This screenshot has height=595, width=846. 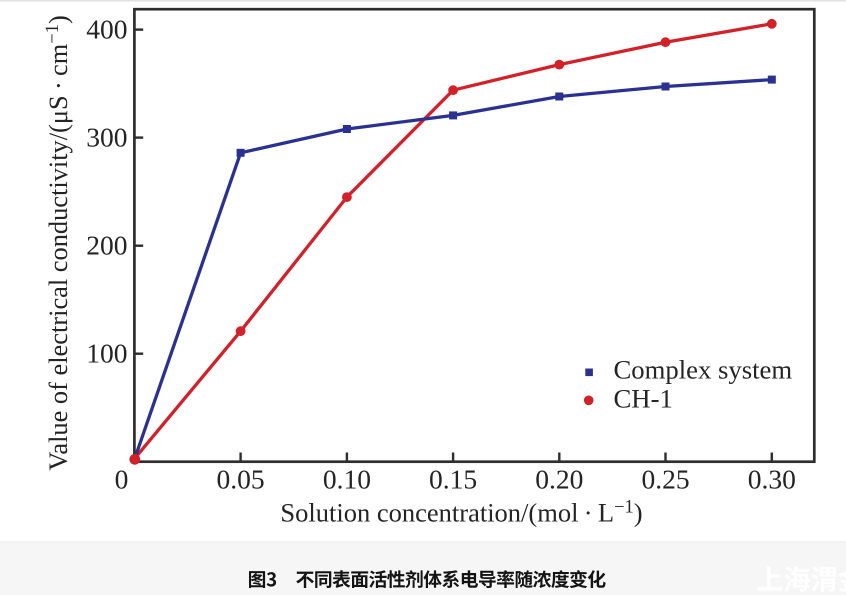 I want to click on svg-text: 100, so click(x=106, y=353).